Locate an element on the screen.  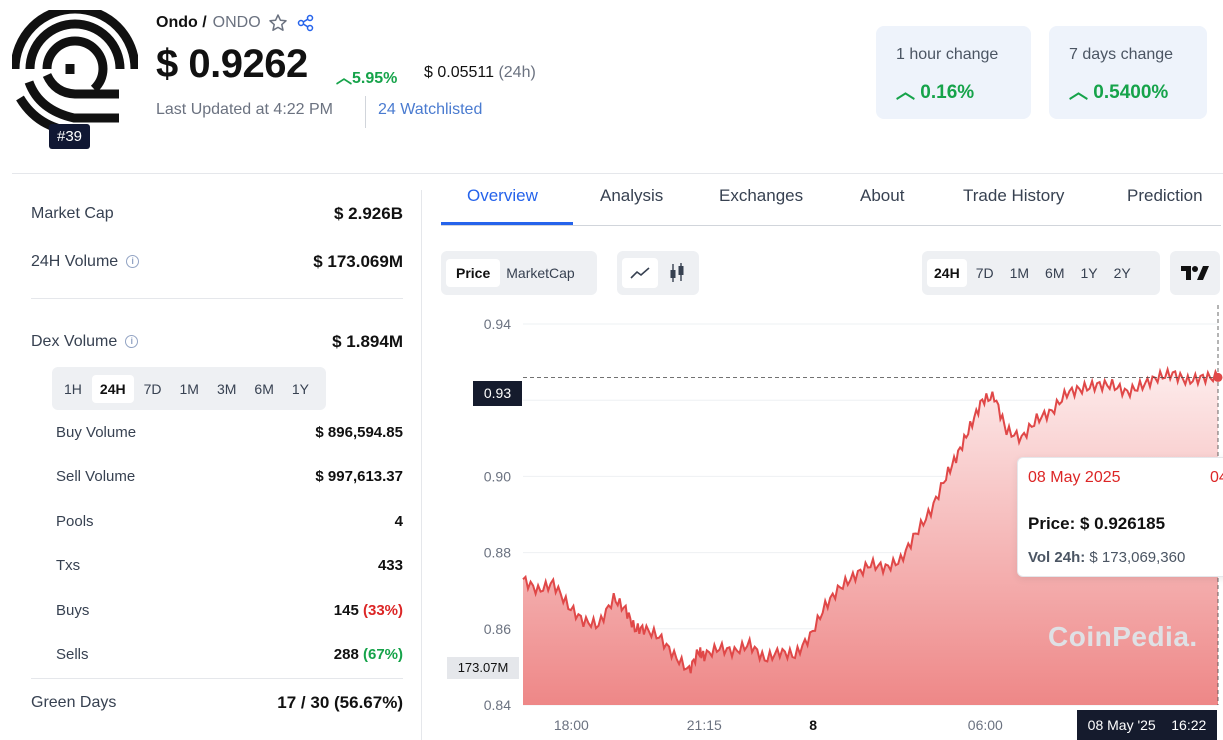
coin-symbol: ONDO is located at coordinates (236, 22).